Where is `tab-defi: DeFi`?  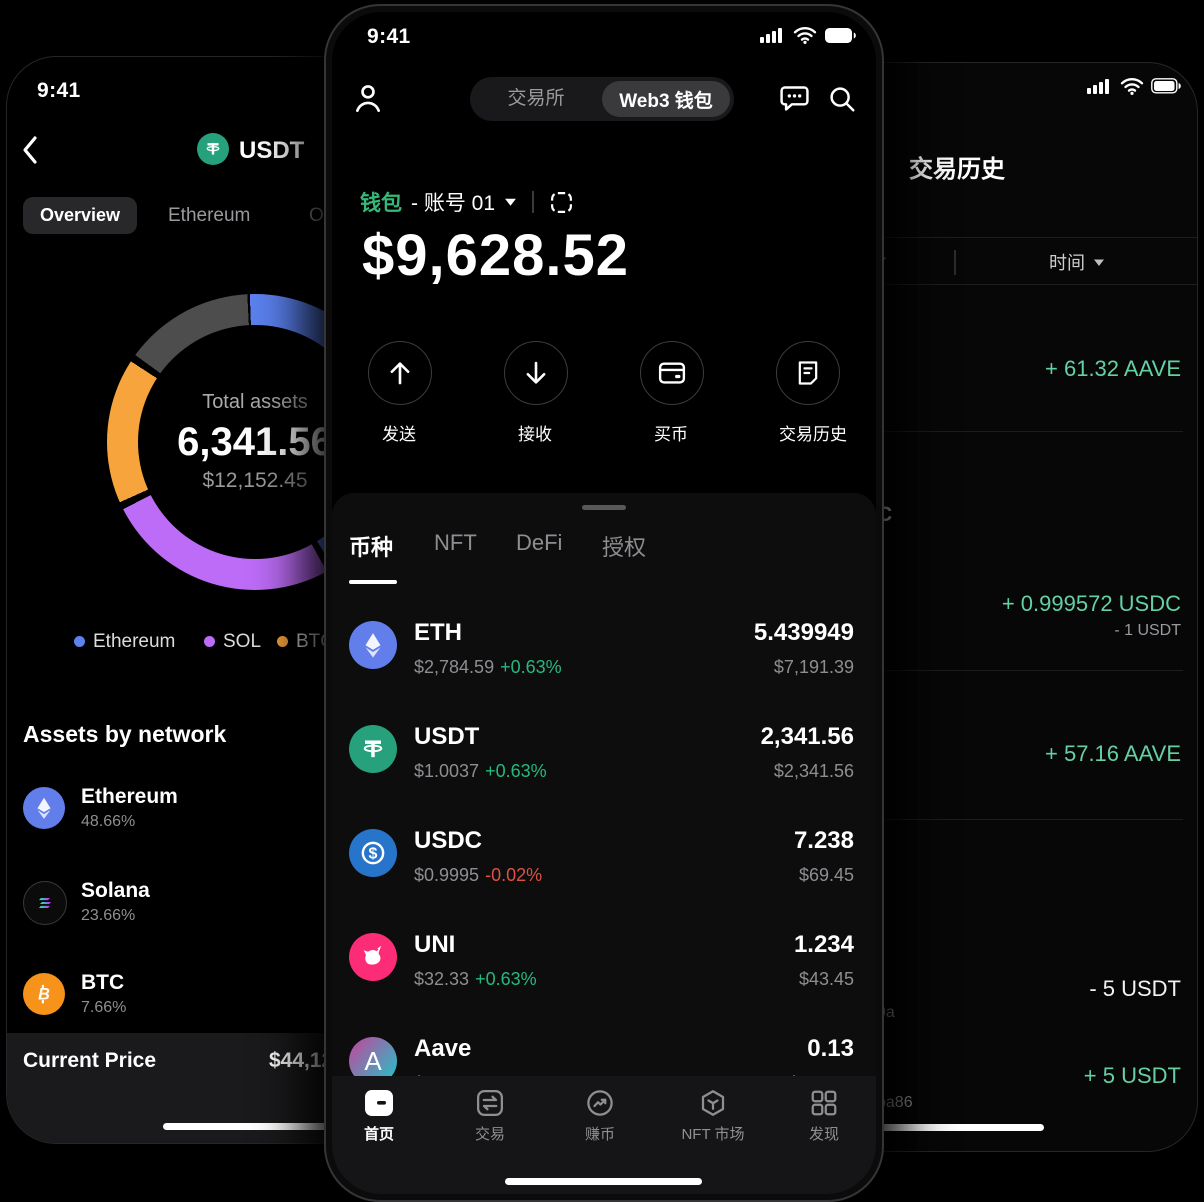
tab-defi: DeFi is located at coordinates (539, 542).